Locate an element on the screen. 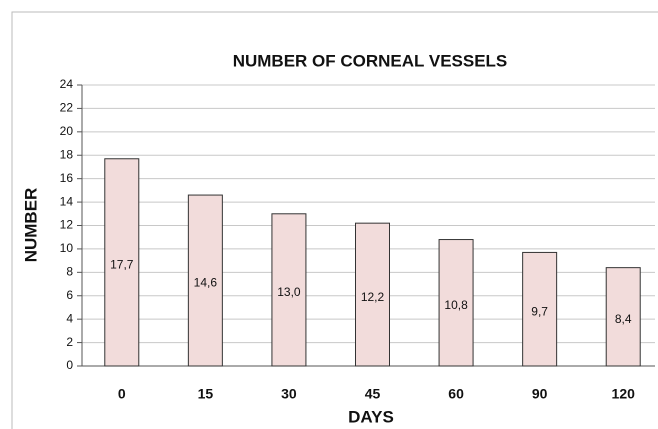 This screenshot has height=429, width=658. y-tick-label: 20 is located at coordinates (67, 131).